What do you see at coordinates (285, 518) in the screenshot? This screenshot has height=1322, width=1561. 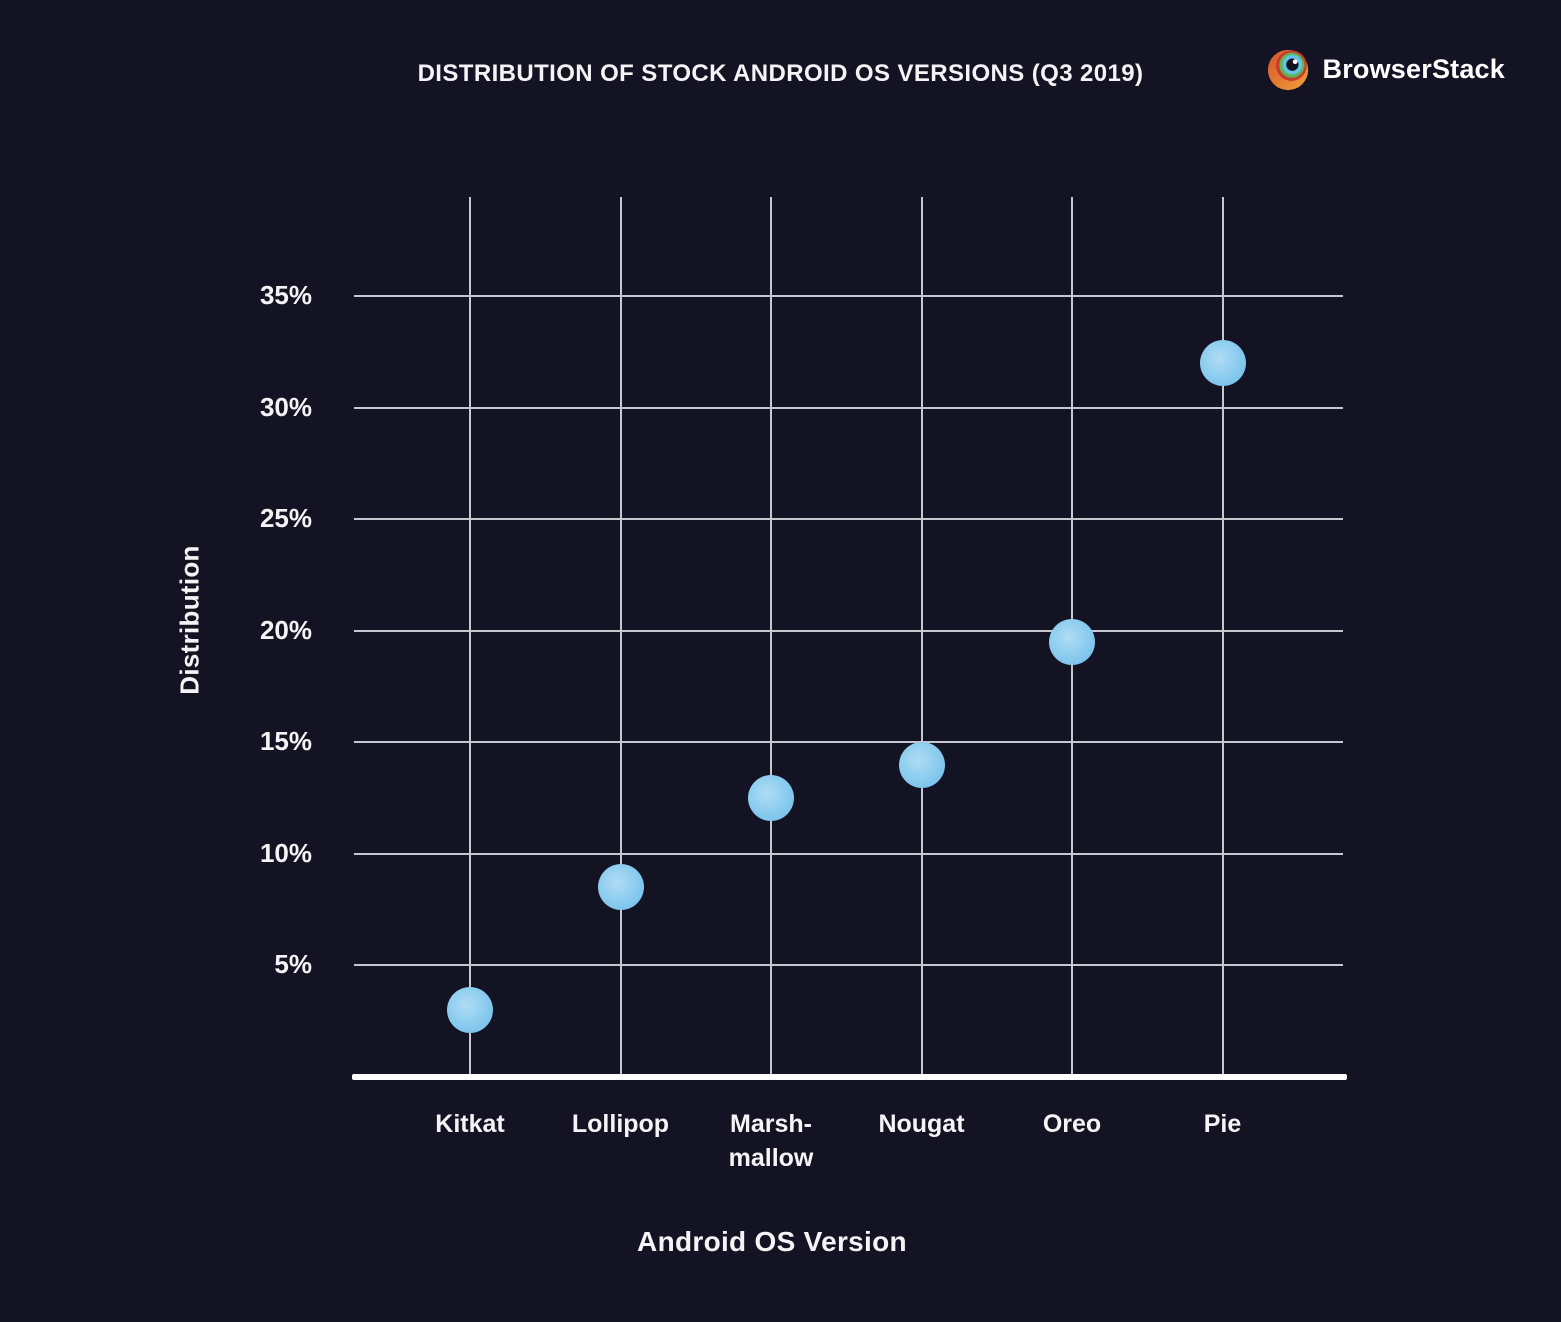 I see `y-tick-label: 25%` at bounding box center [285, 518].